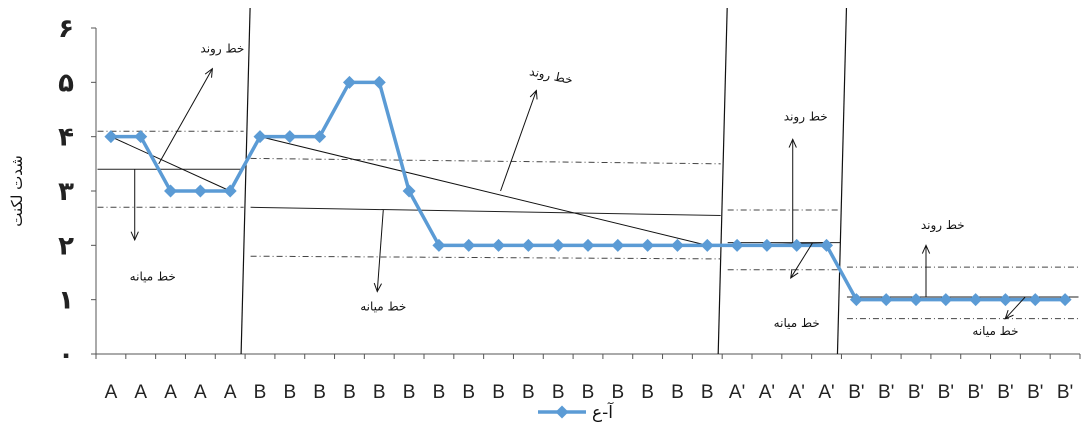 The height and width of the screenshot is (428, 1083). I want to click on median-line, so click(485, 211).